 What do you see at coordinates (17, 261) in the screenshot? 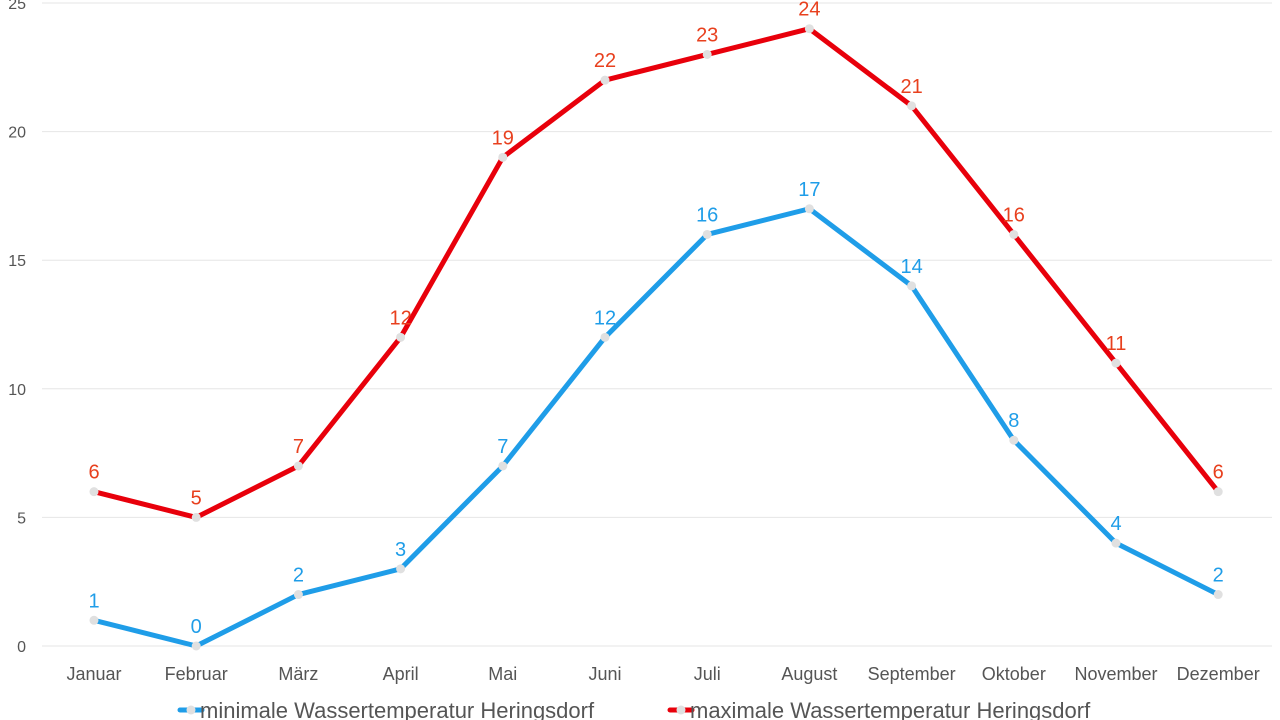
I see `y-tick-label: 15` at bounding box center [17, 261].